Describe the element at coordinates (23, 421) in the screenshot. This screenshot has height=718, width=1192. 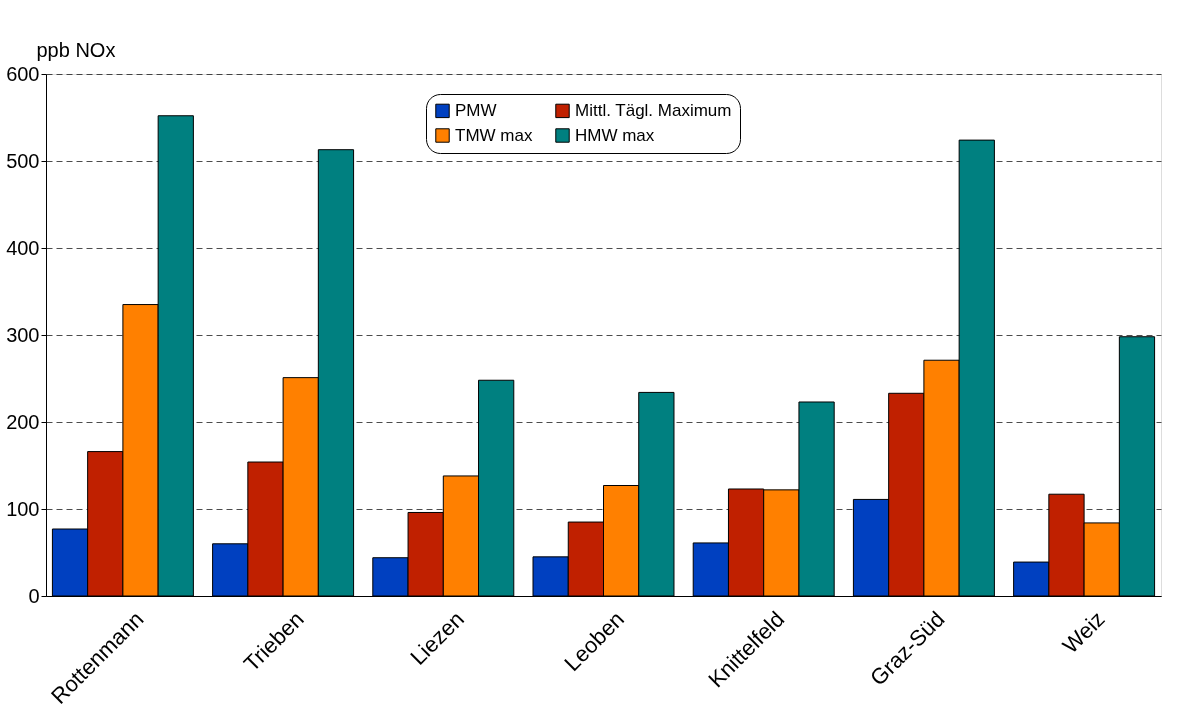
I see `y-tick-label: 200` at that location.